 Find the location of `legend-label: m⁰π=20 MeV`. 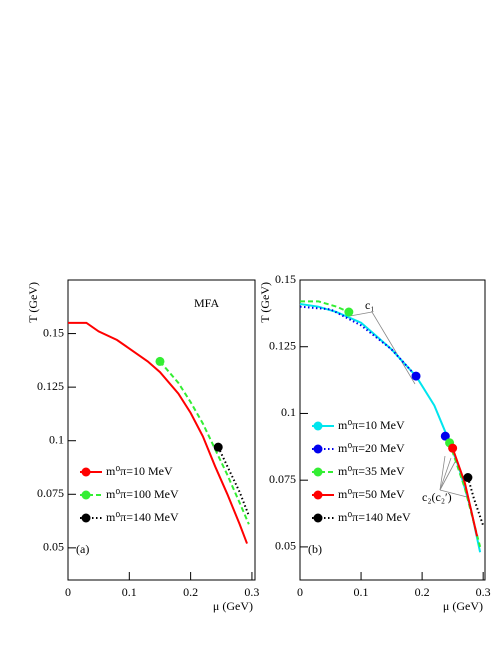

legend-label: m⁰π=20 MeV is located at coordinates (371, 448).